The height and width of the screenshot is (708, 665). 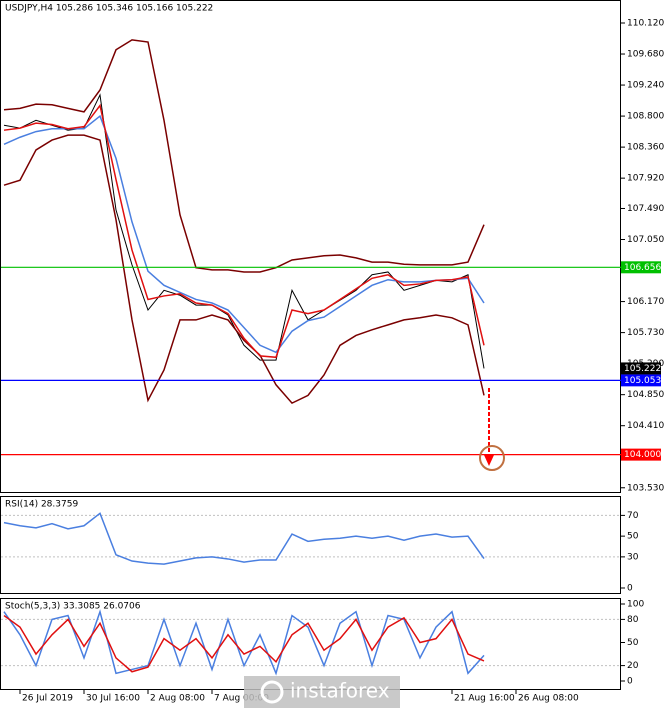 I want to click on watermark: instaforex, so click(x=322, y=692).